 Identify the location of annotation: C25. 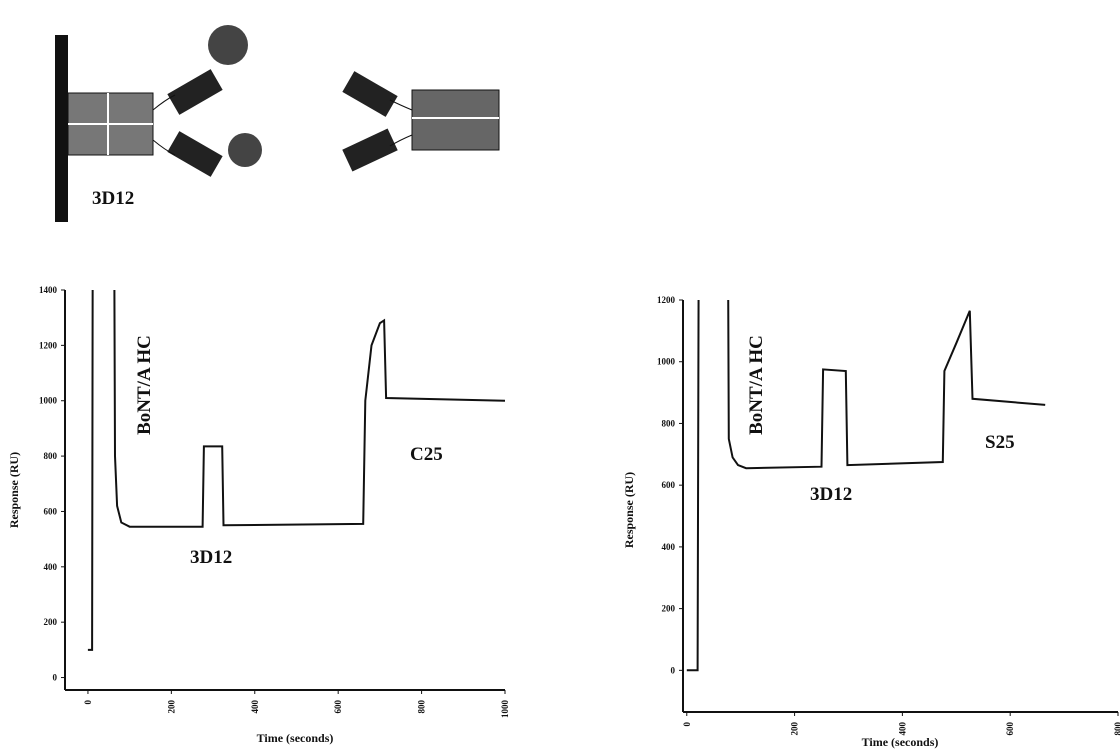
(426, 454).